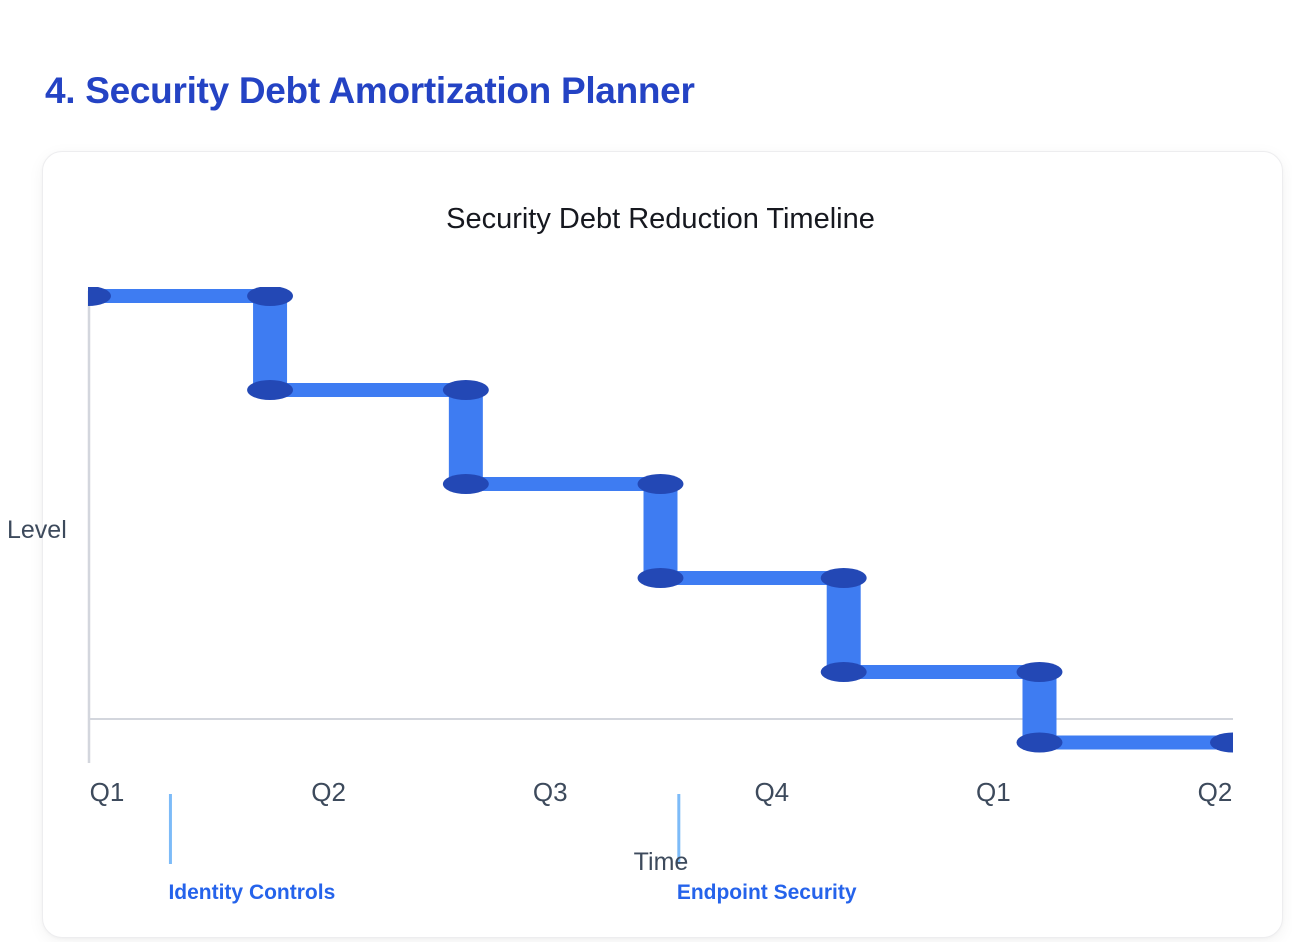 The height and width of the screenshot is (942, 1292). Describe the element at coordinates (370, 90) in the screenshot. I see `page-title: 4. Security Debt Amortization Planner` at that location.